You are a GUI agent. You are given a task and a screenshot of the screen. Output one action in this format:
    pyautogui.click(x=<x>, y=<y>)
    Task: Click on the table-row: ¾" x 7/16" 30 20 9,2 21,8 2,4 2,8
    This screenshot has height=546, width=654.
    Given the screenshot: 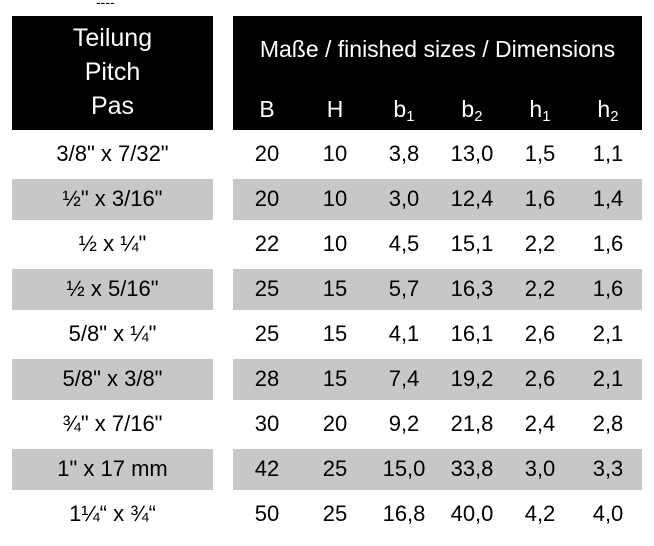 What is the action you would take?
    pyautogui.click(x=327, y=424)
    